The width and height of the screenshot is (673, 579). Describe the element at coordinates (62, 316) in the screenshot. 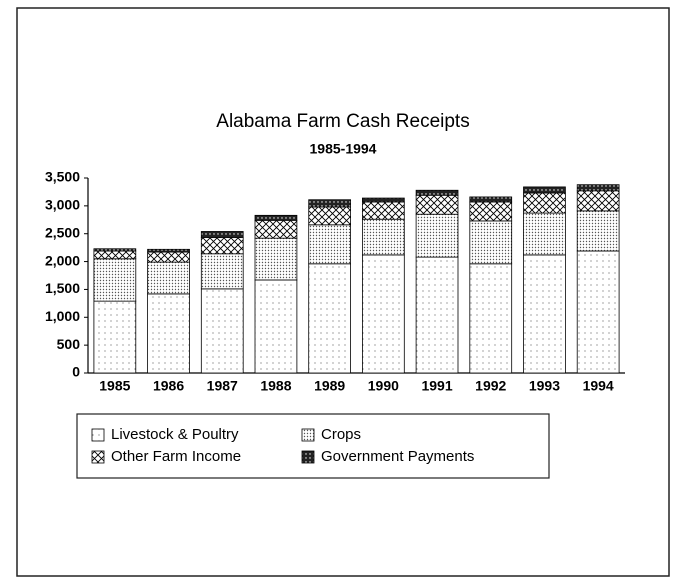

I see `y-tick-label: 1,000` at that location.